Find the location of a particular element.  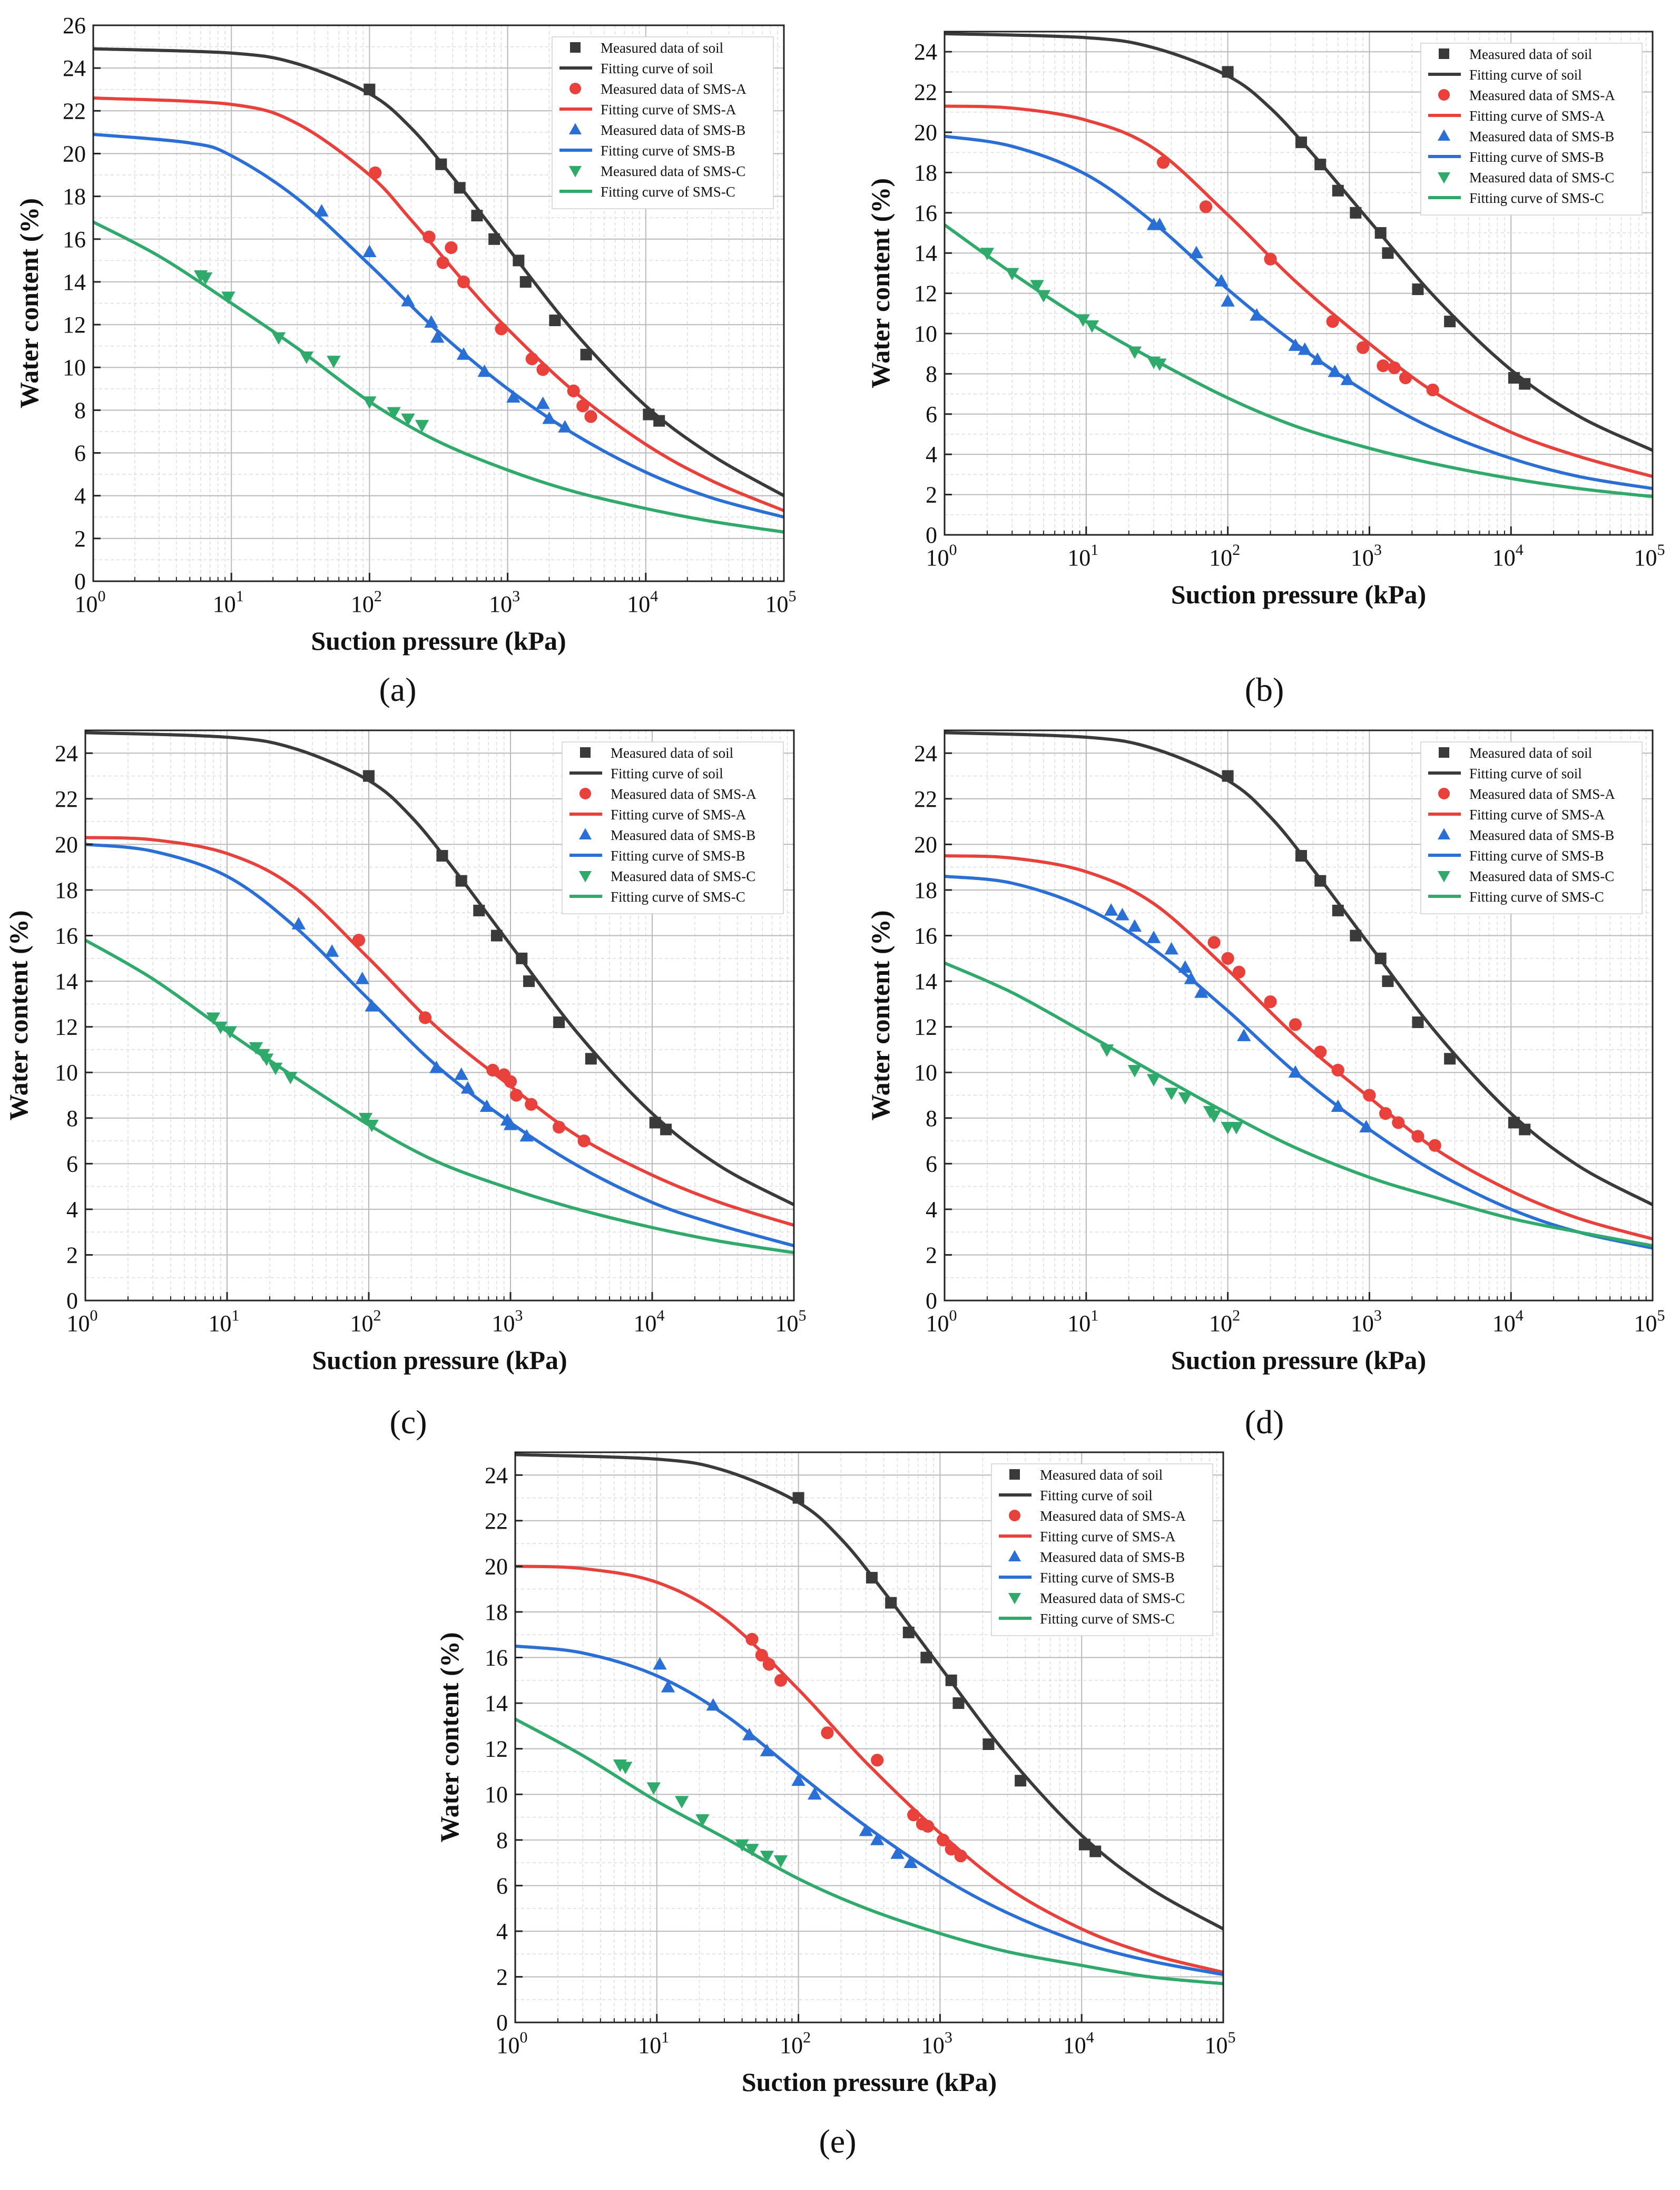

y-tick-label: 22 is located at coordinates (66, 799).